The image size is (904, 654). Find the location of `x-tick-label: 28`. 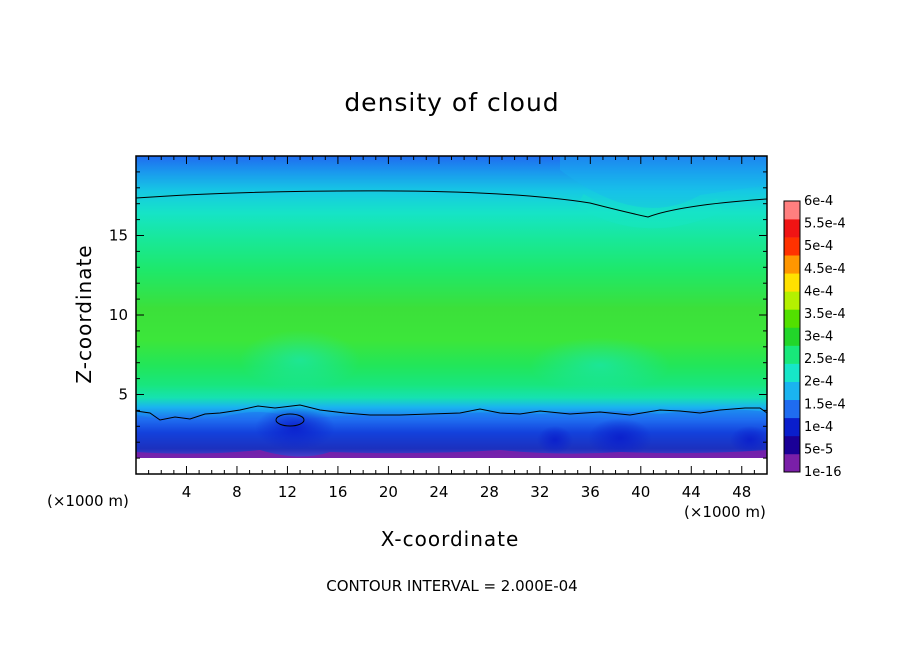

x-tick-label: 28 is located at coordinates (489, 492).